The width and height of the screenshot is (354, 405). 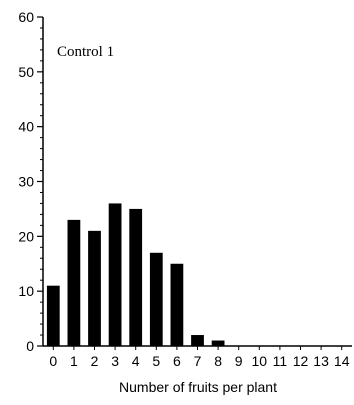 What do you see at coordinates (342, 361) in the screenshot?
I see `x-tick-label: 14` at bounding box center [342, 361].